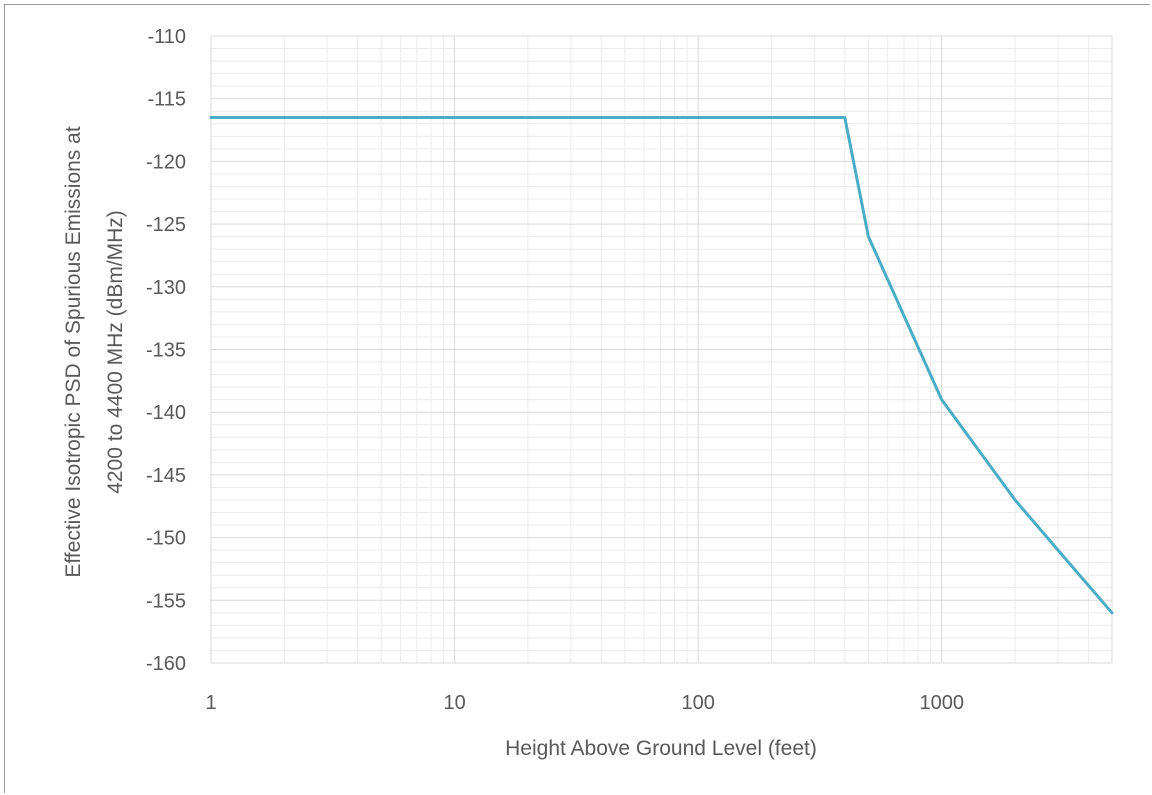 The height and width of the screenshot is (795, 1152). What do you see at coordinates (166, 100) in the screenshot?
I see `y-tick-label: -115` at bounding box center [166, 100].